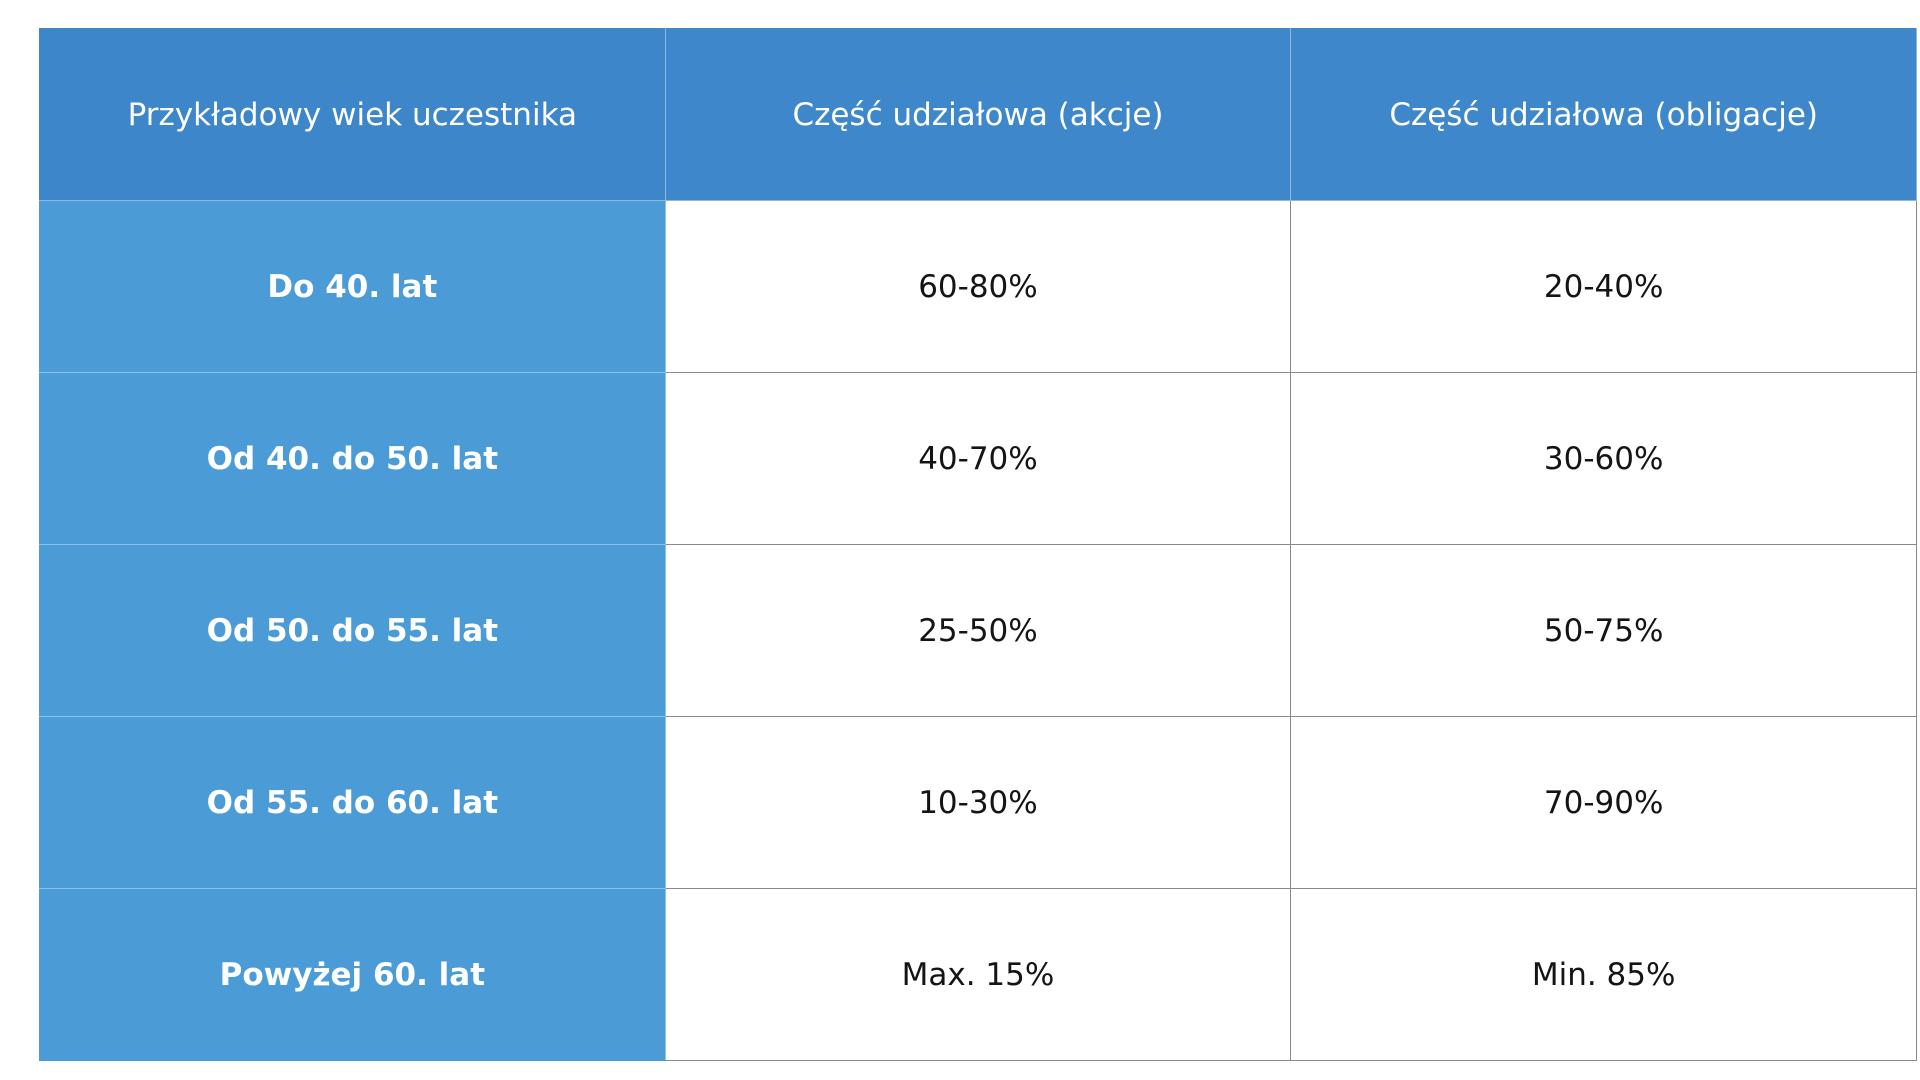 This screenshot has width=1920, height=1080. I want to click on bonds-cell: 20-40%, so click(1603, 286).